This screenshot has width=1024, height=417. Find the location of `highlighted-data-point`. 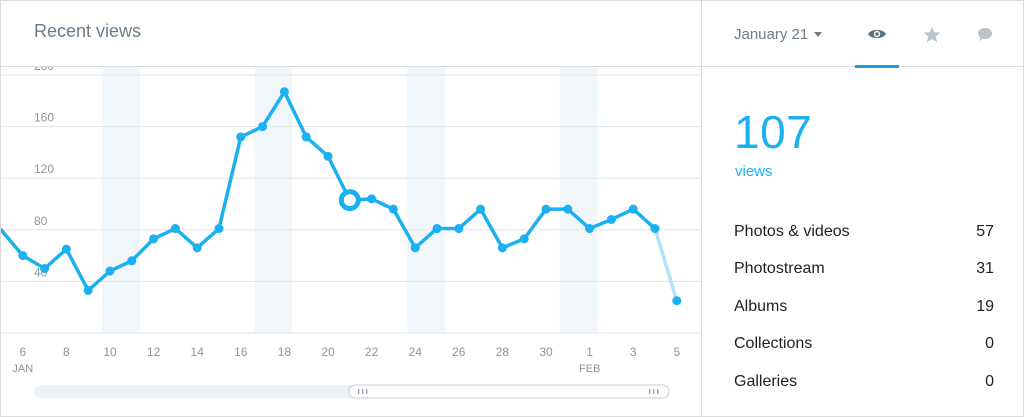

highlighted-data-point is located at coordinates (349, 200).